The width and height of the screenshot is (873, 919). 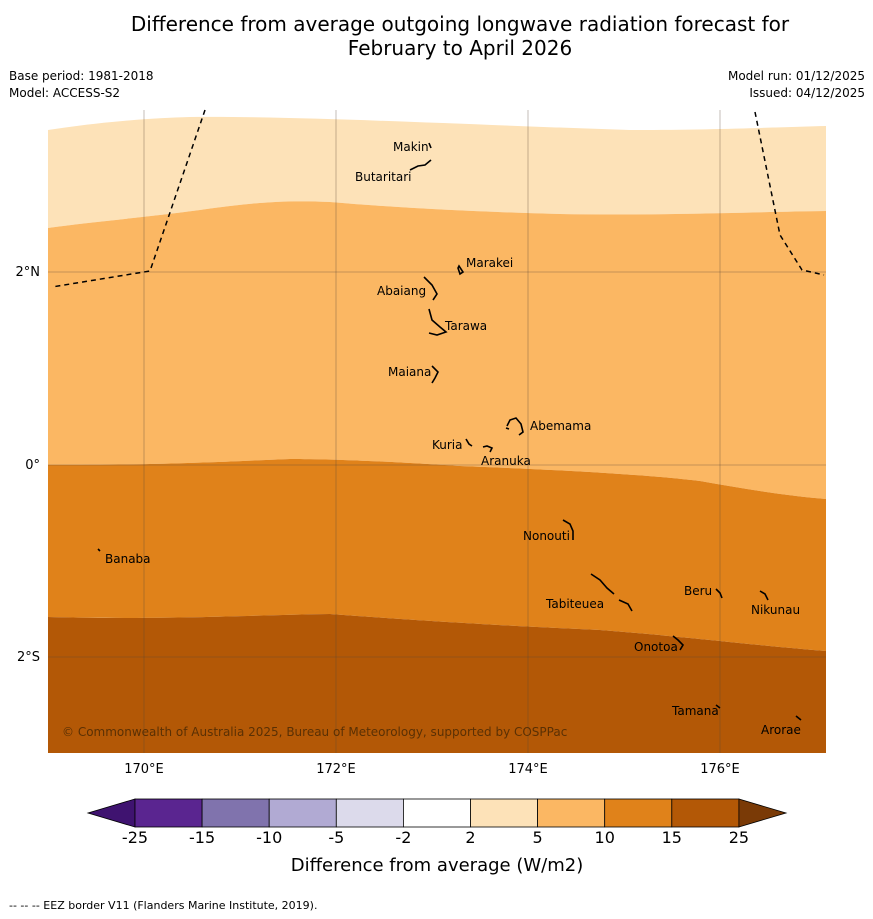 I want to click on label-arorae: Arorae, so click(x=781, y=730).